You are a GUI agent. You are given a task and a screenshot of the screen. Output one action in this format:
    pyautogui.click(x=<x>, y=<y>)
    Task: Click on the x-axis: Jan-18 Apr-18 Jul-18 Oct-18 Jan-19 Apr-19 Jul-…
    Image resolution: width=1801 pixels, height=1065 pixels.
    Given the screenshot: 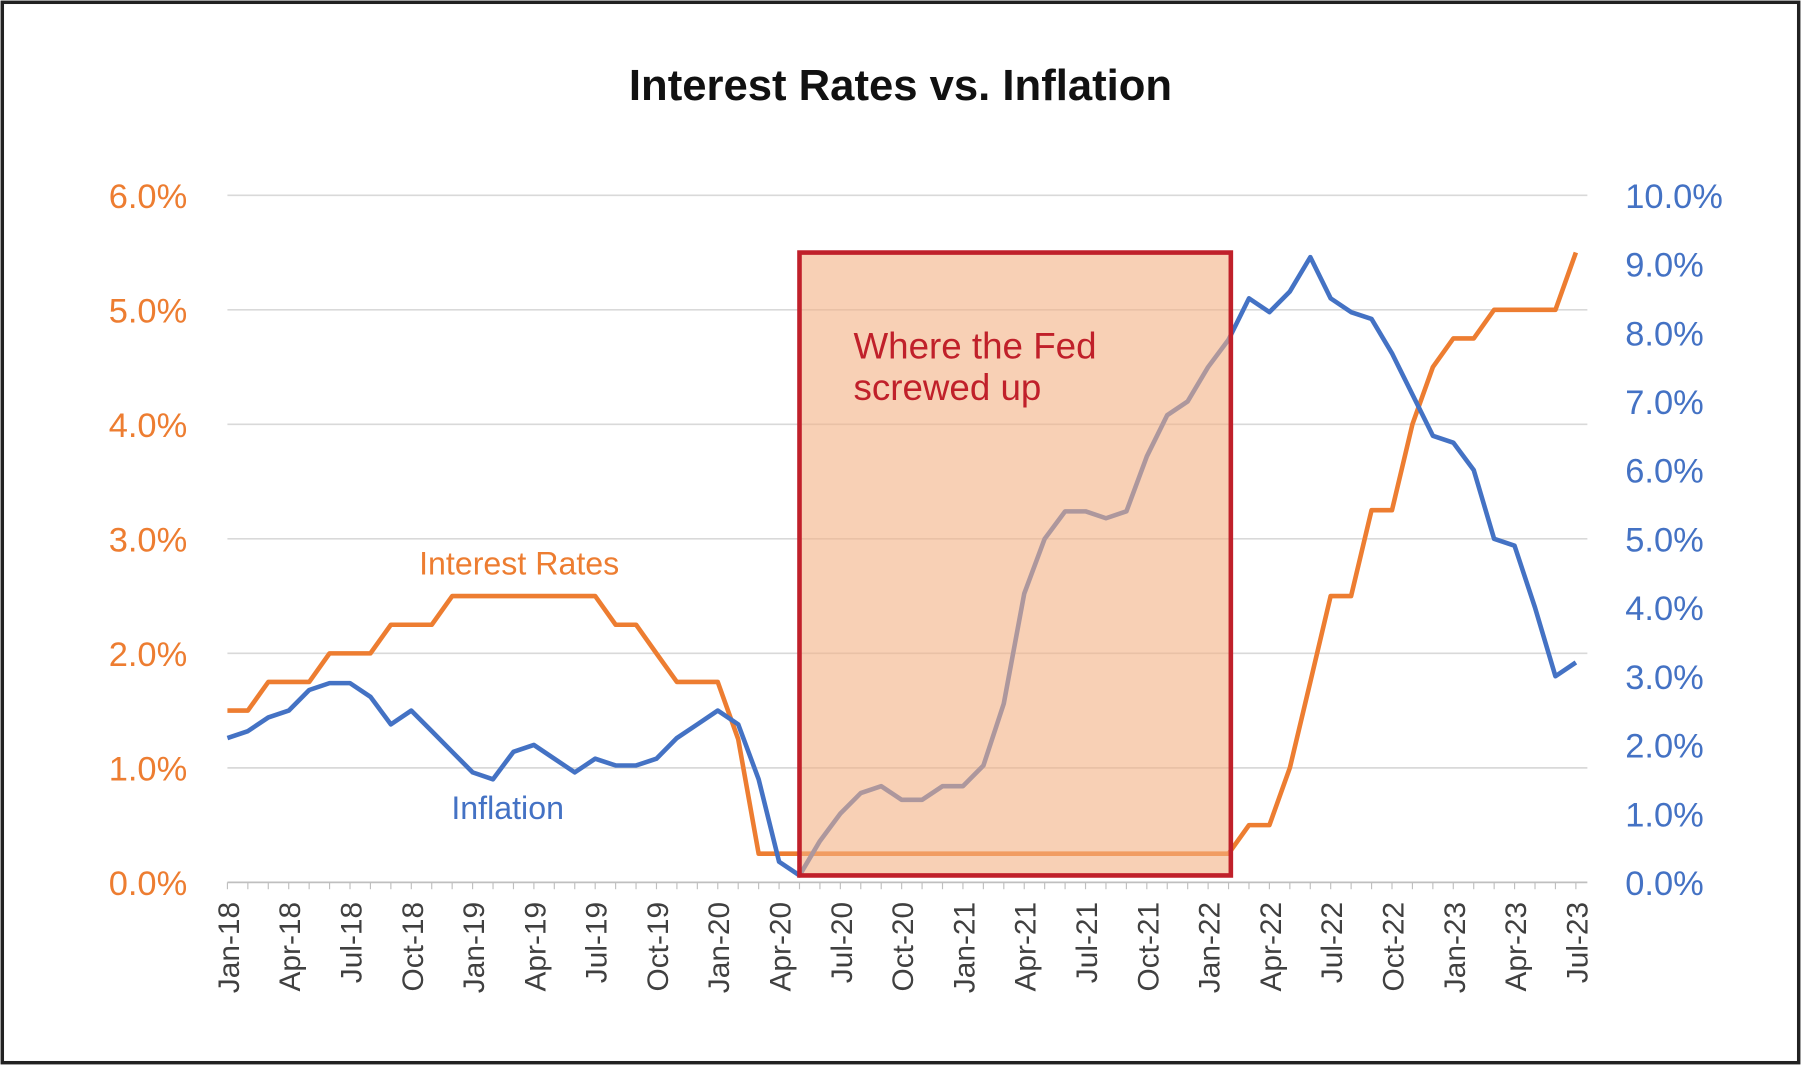 What is the action you would take?
    pyautogui.click(x=903, y=937)
    